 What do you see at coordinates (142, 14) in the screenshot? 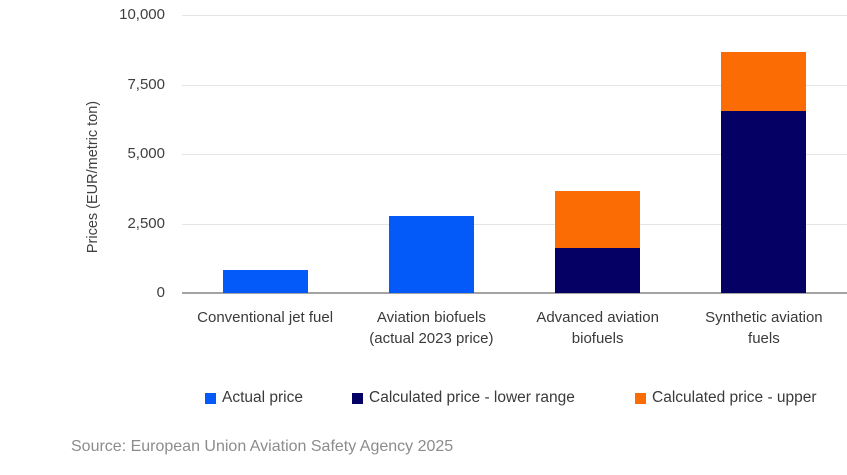
I see `y-tick-label: 10,000` at bounding box center [142, 14].